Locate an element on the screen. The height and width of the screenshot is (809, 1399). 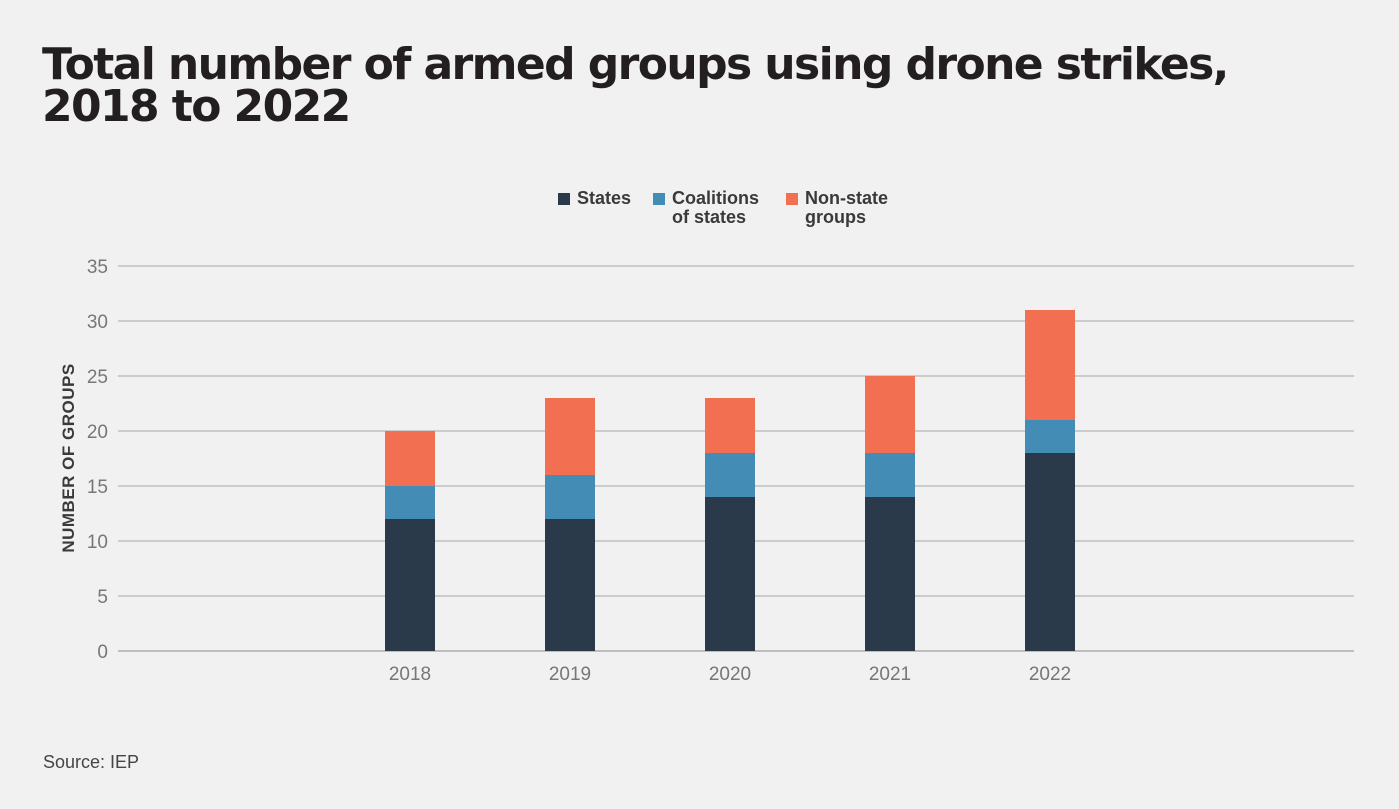
legend-item-non-state: Non-state groups is located at coordinates (845, 208).